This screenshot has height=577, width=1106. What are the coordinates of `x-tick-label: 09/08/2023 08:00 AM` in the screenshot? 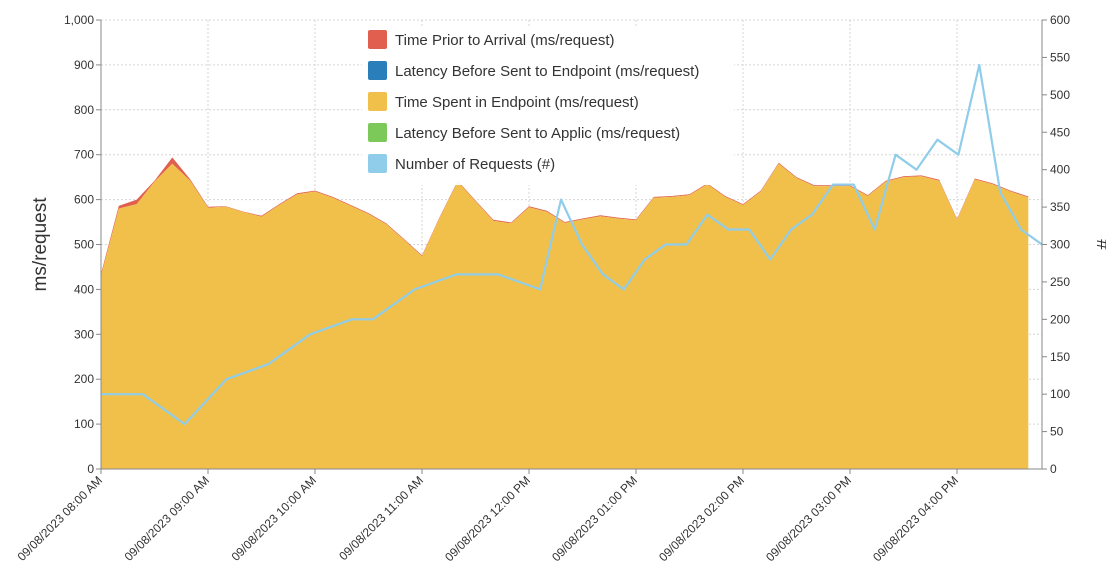 It's located at (60, 518).